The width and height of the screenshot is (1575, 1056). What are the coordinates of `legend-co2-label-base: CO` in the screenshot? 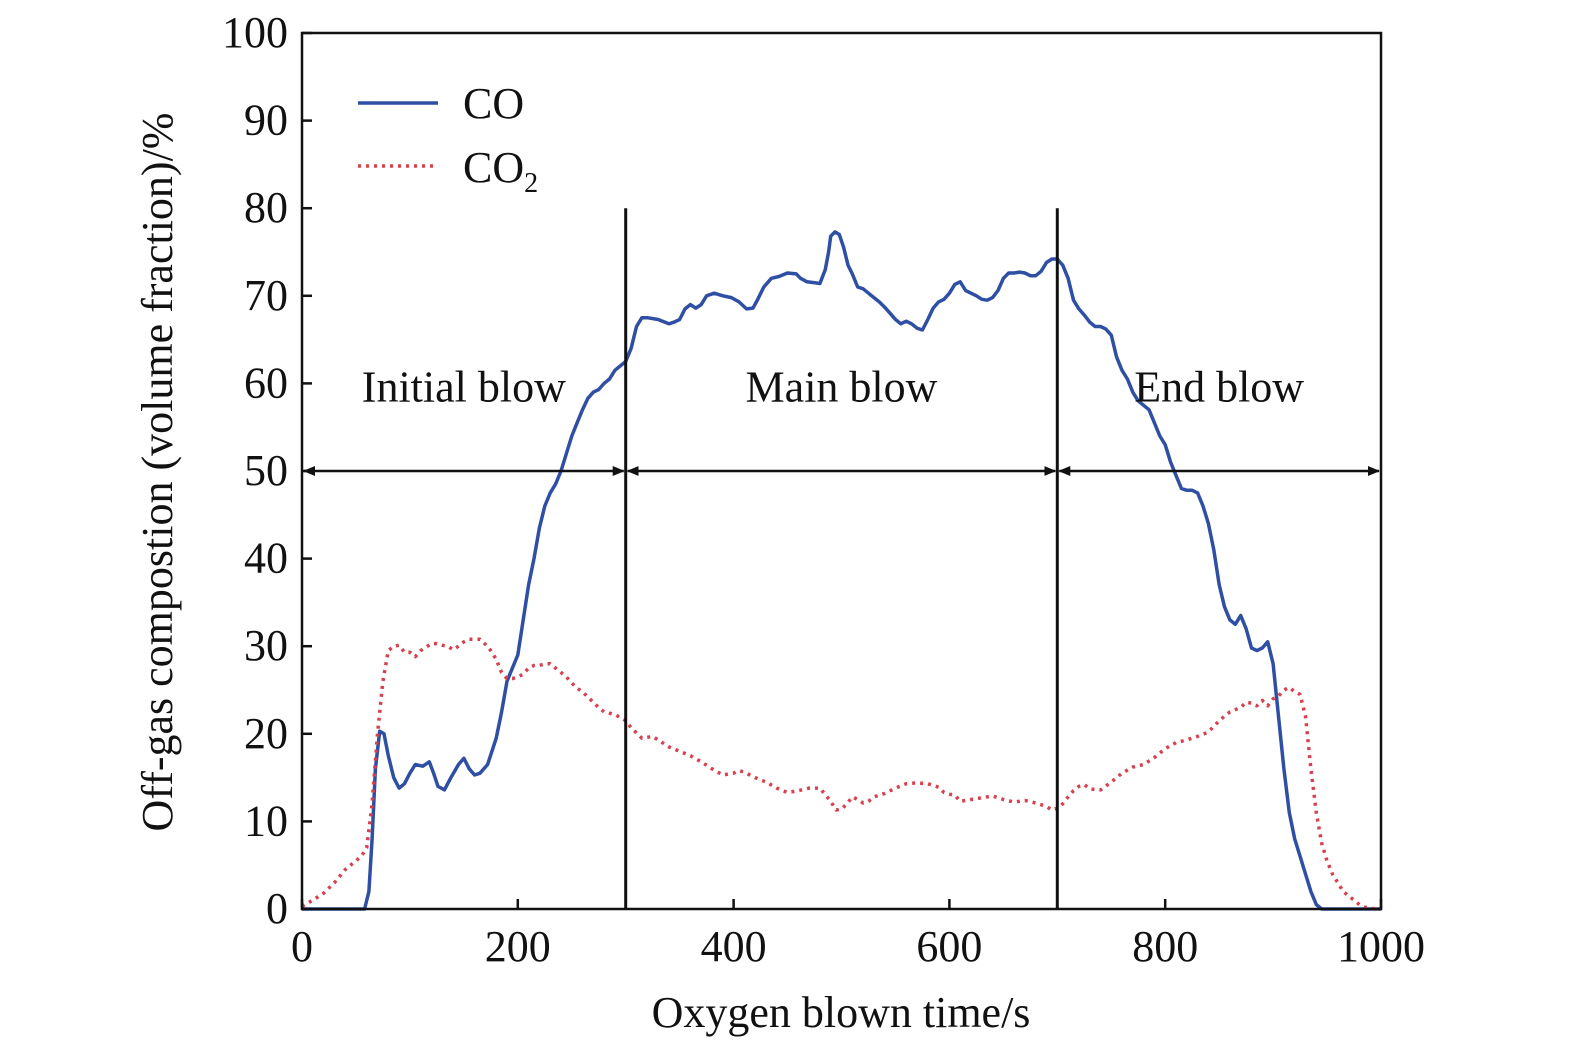 It's located at (493, 167).